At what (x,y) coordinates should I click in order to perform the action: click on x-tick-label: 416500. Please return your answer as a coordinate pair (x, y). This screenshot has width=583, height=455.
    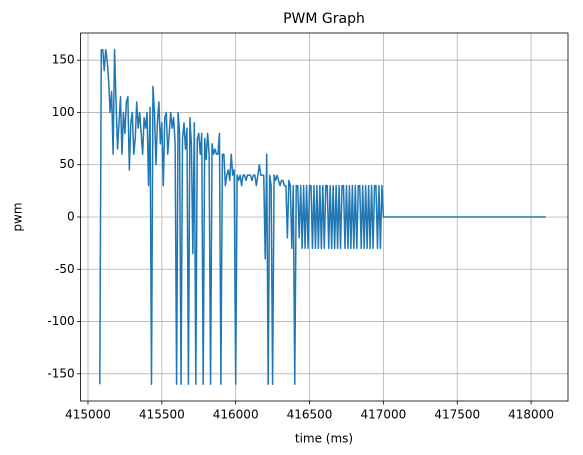
    Looking at the image, I should click on (310, 415).